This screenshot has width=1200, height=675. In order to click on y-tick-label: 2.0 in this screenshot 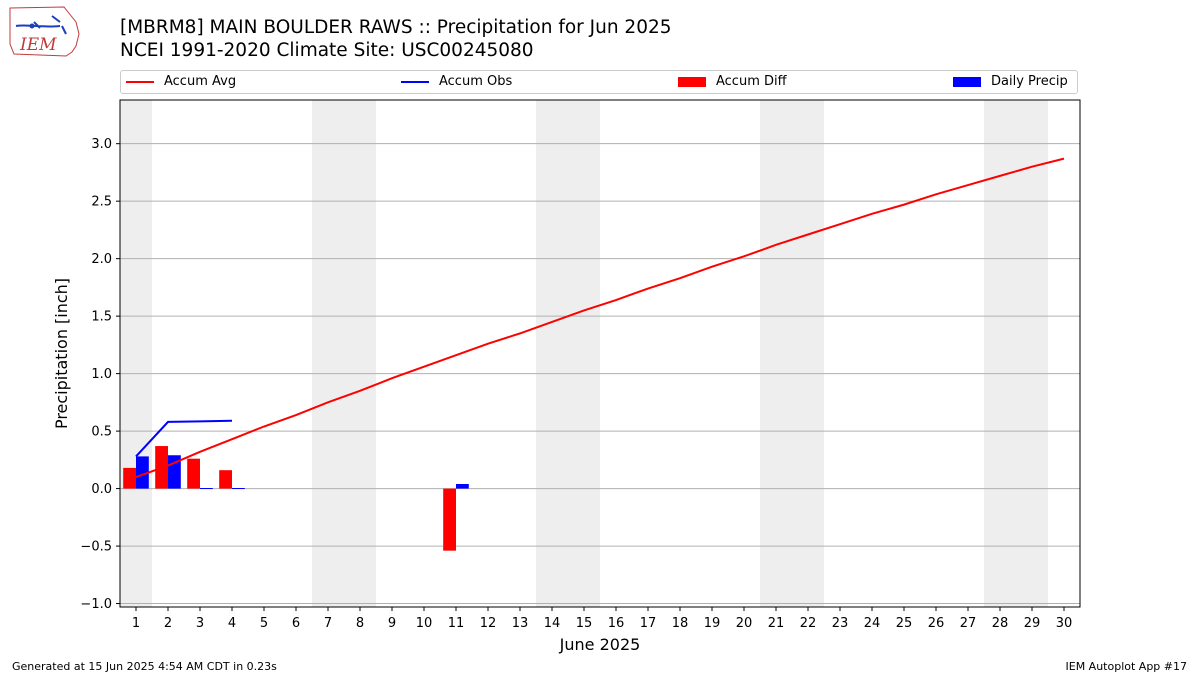, I will do `click(101, 259)`.